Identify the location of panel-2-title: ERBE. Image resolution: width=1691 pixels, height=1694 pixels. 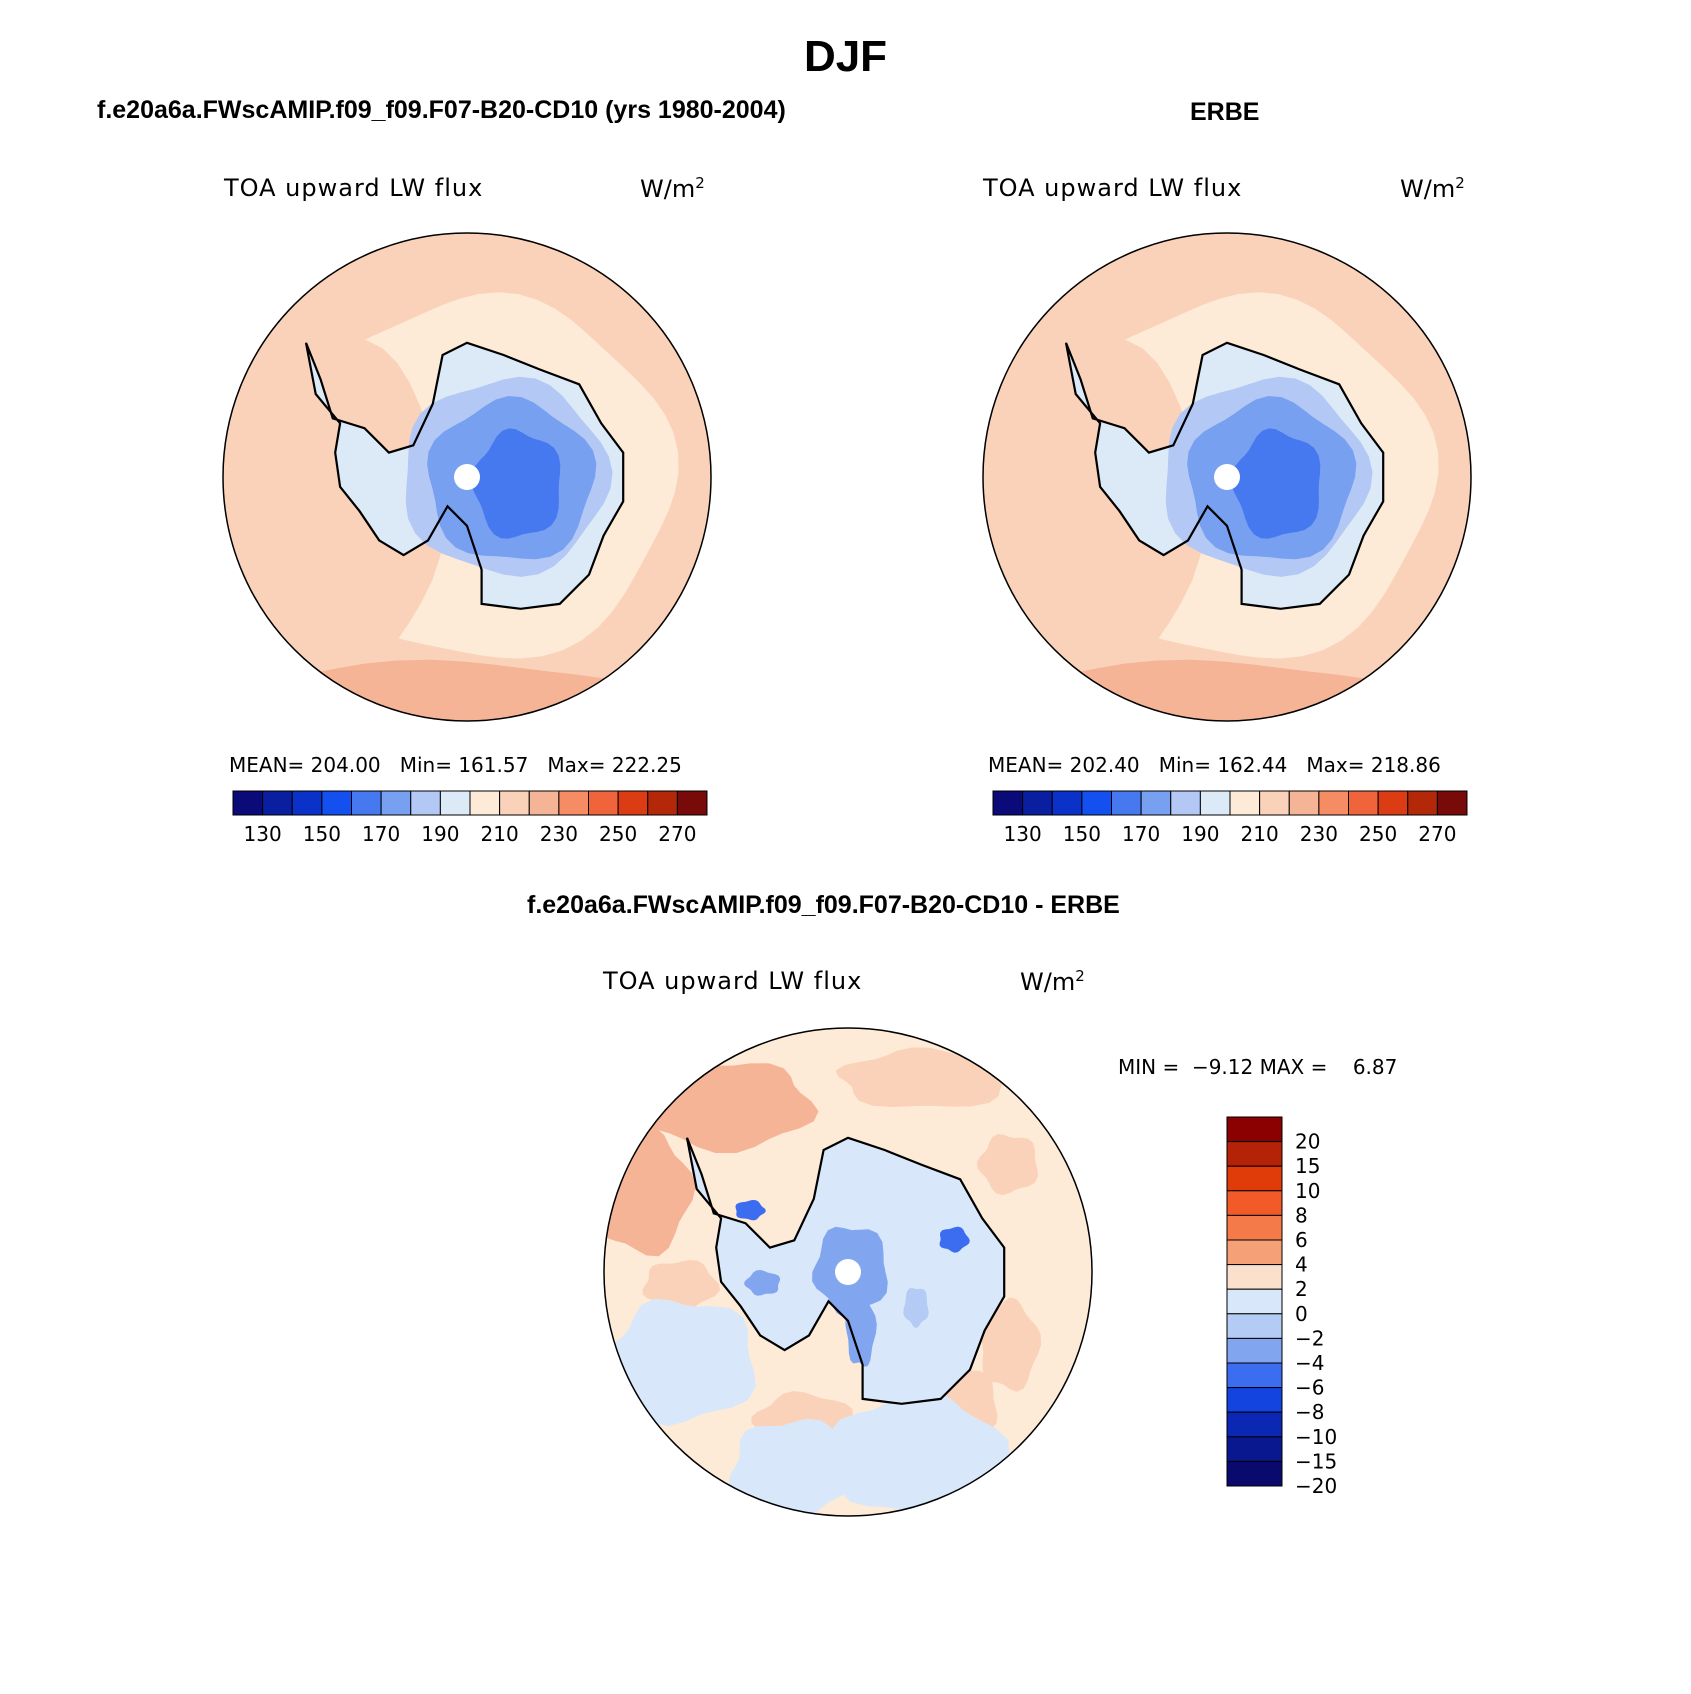
(1225, 112).